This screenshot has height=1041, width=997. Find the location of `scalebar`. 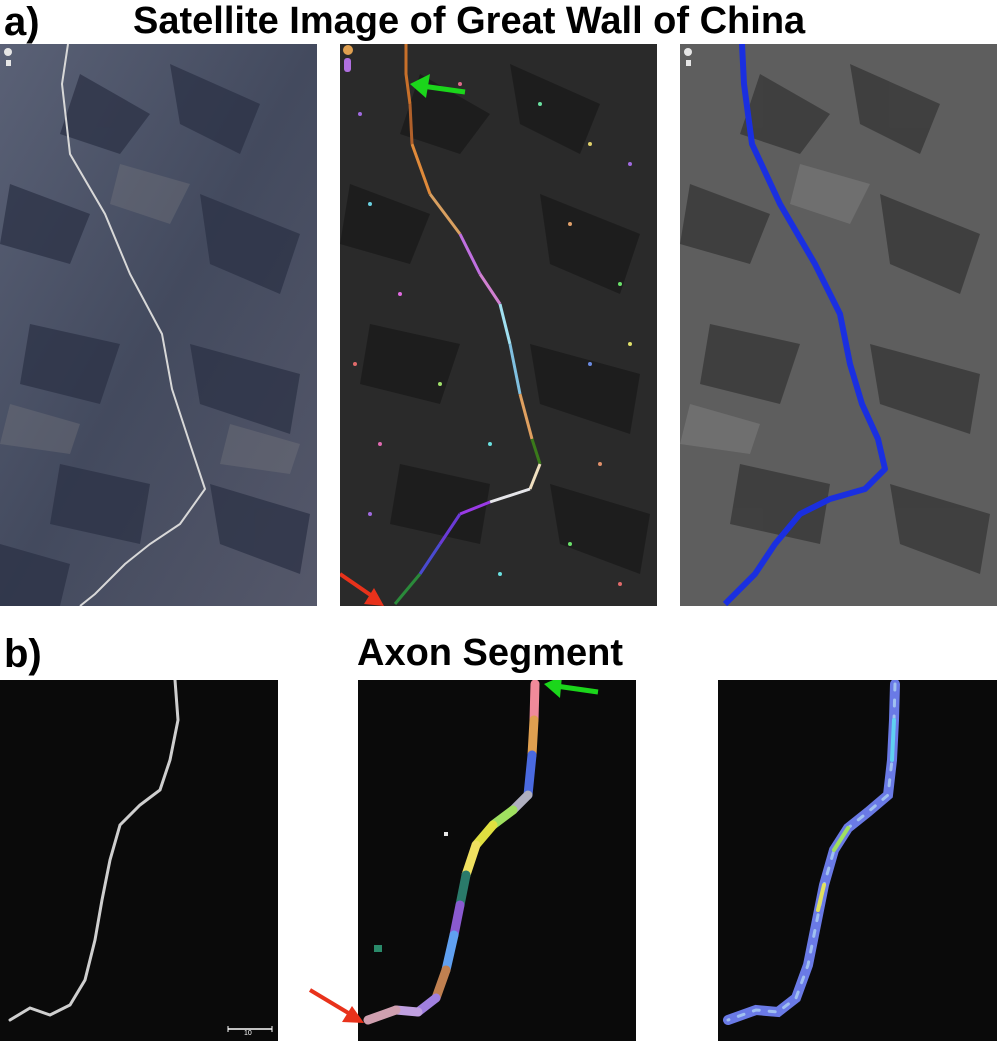

scalebar is located at coordinates (250, 1029).